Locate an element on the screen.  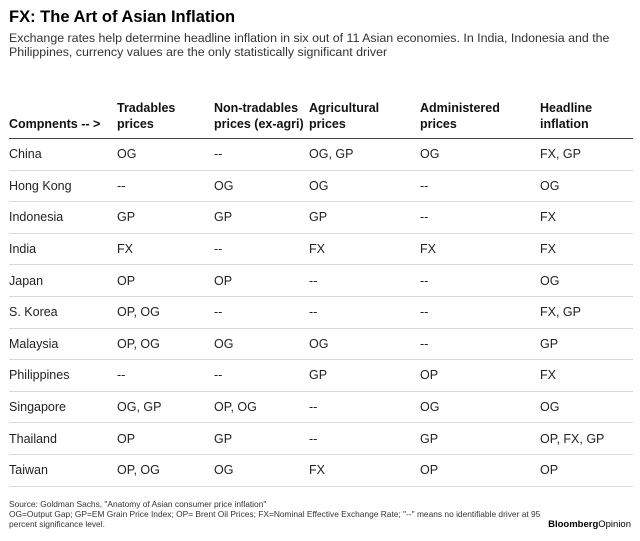
table-row: S. Korea OP, OG -- -- -- FX, GP is located at coordinates (321, 312).